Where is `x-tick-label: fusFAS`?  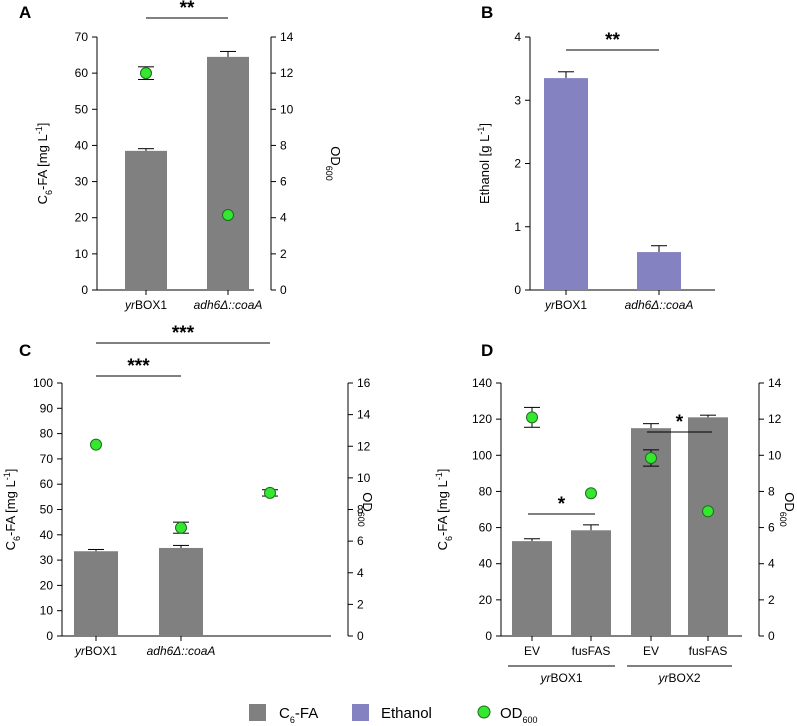 x-tick-label: fusFAS is located at coordinates (708, 651).